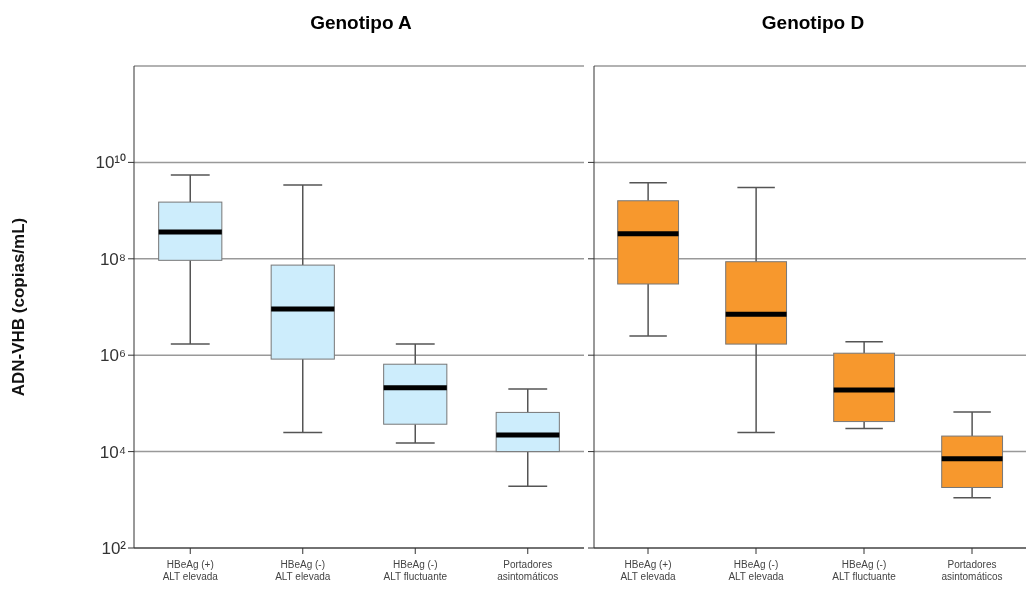  I want to click on y-tick-label: 10¹⁰, so click(110, 163).